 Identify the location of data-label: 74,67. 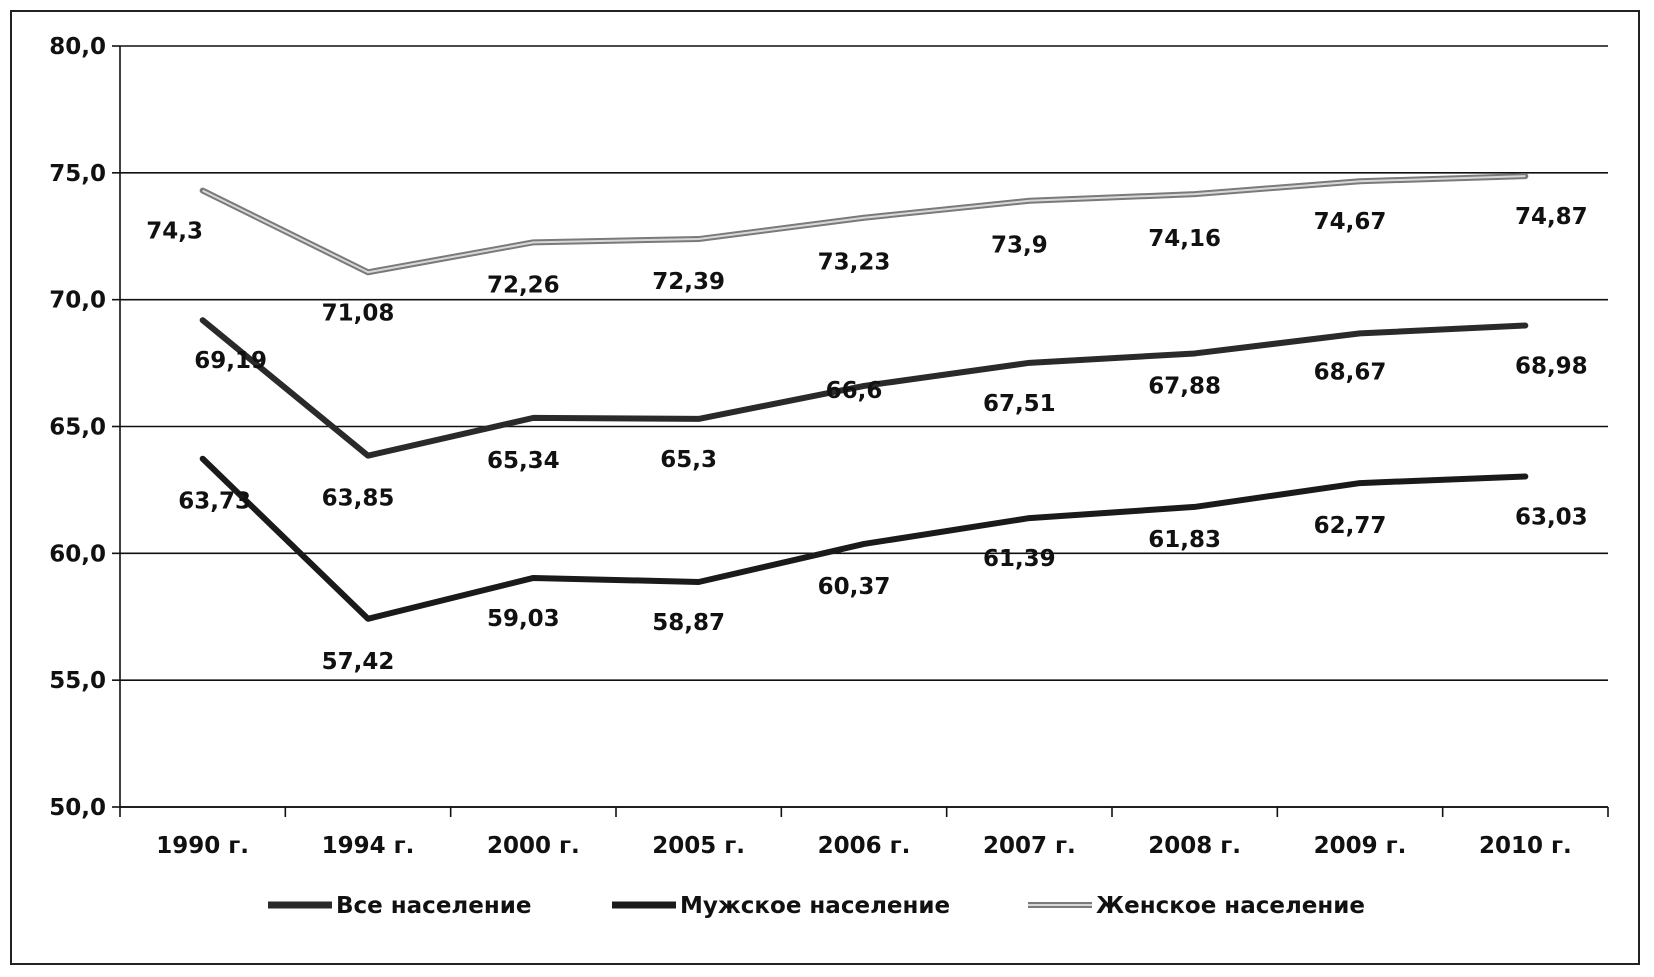
(1350, 222).